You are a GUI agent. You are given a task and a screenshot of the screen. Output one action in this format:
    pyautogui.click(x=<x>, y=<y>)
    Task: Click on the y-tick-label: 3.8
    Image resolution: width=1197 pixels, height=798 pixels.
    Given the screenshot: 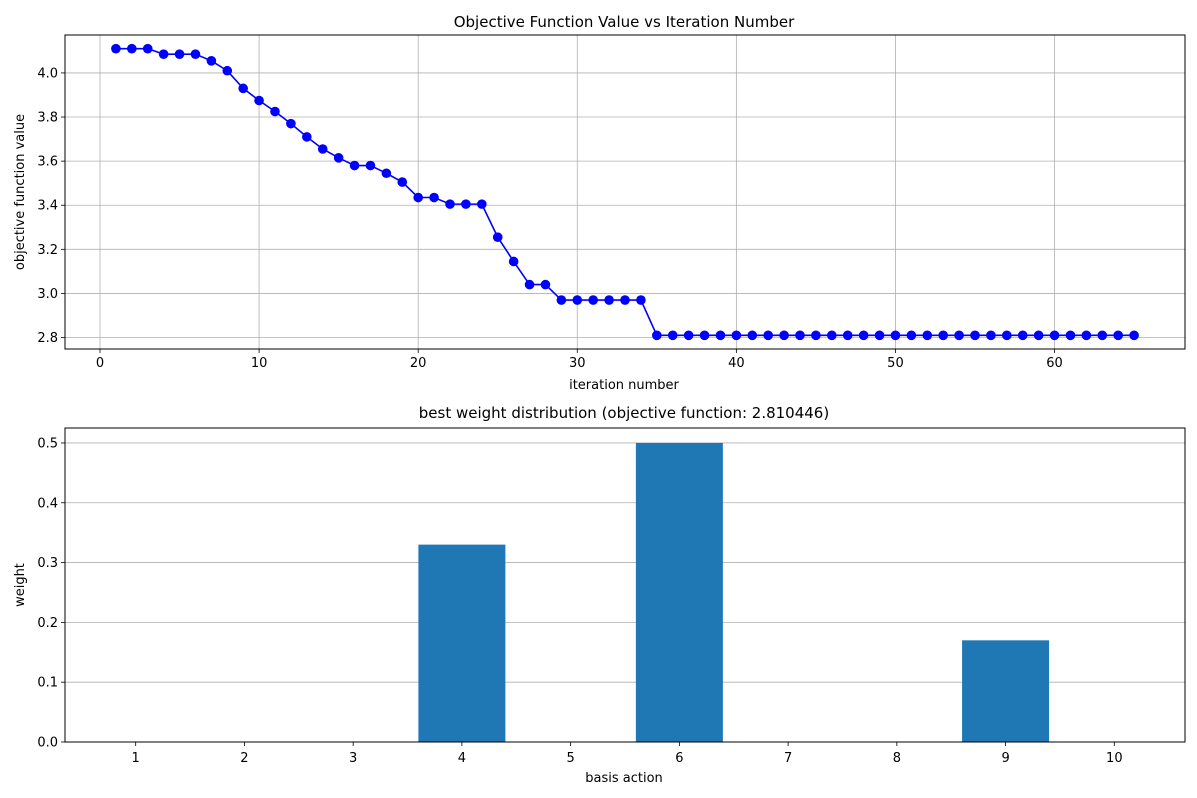 What is the action you would take?
    pyautogui.click(x=47, y=118)
    